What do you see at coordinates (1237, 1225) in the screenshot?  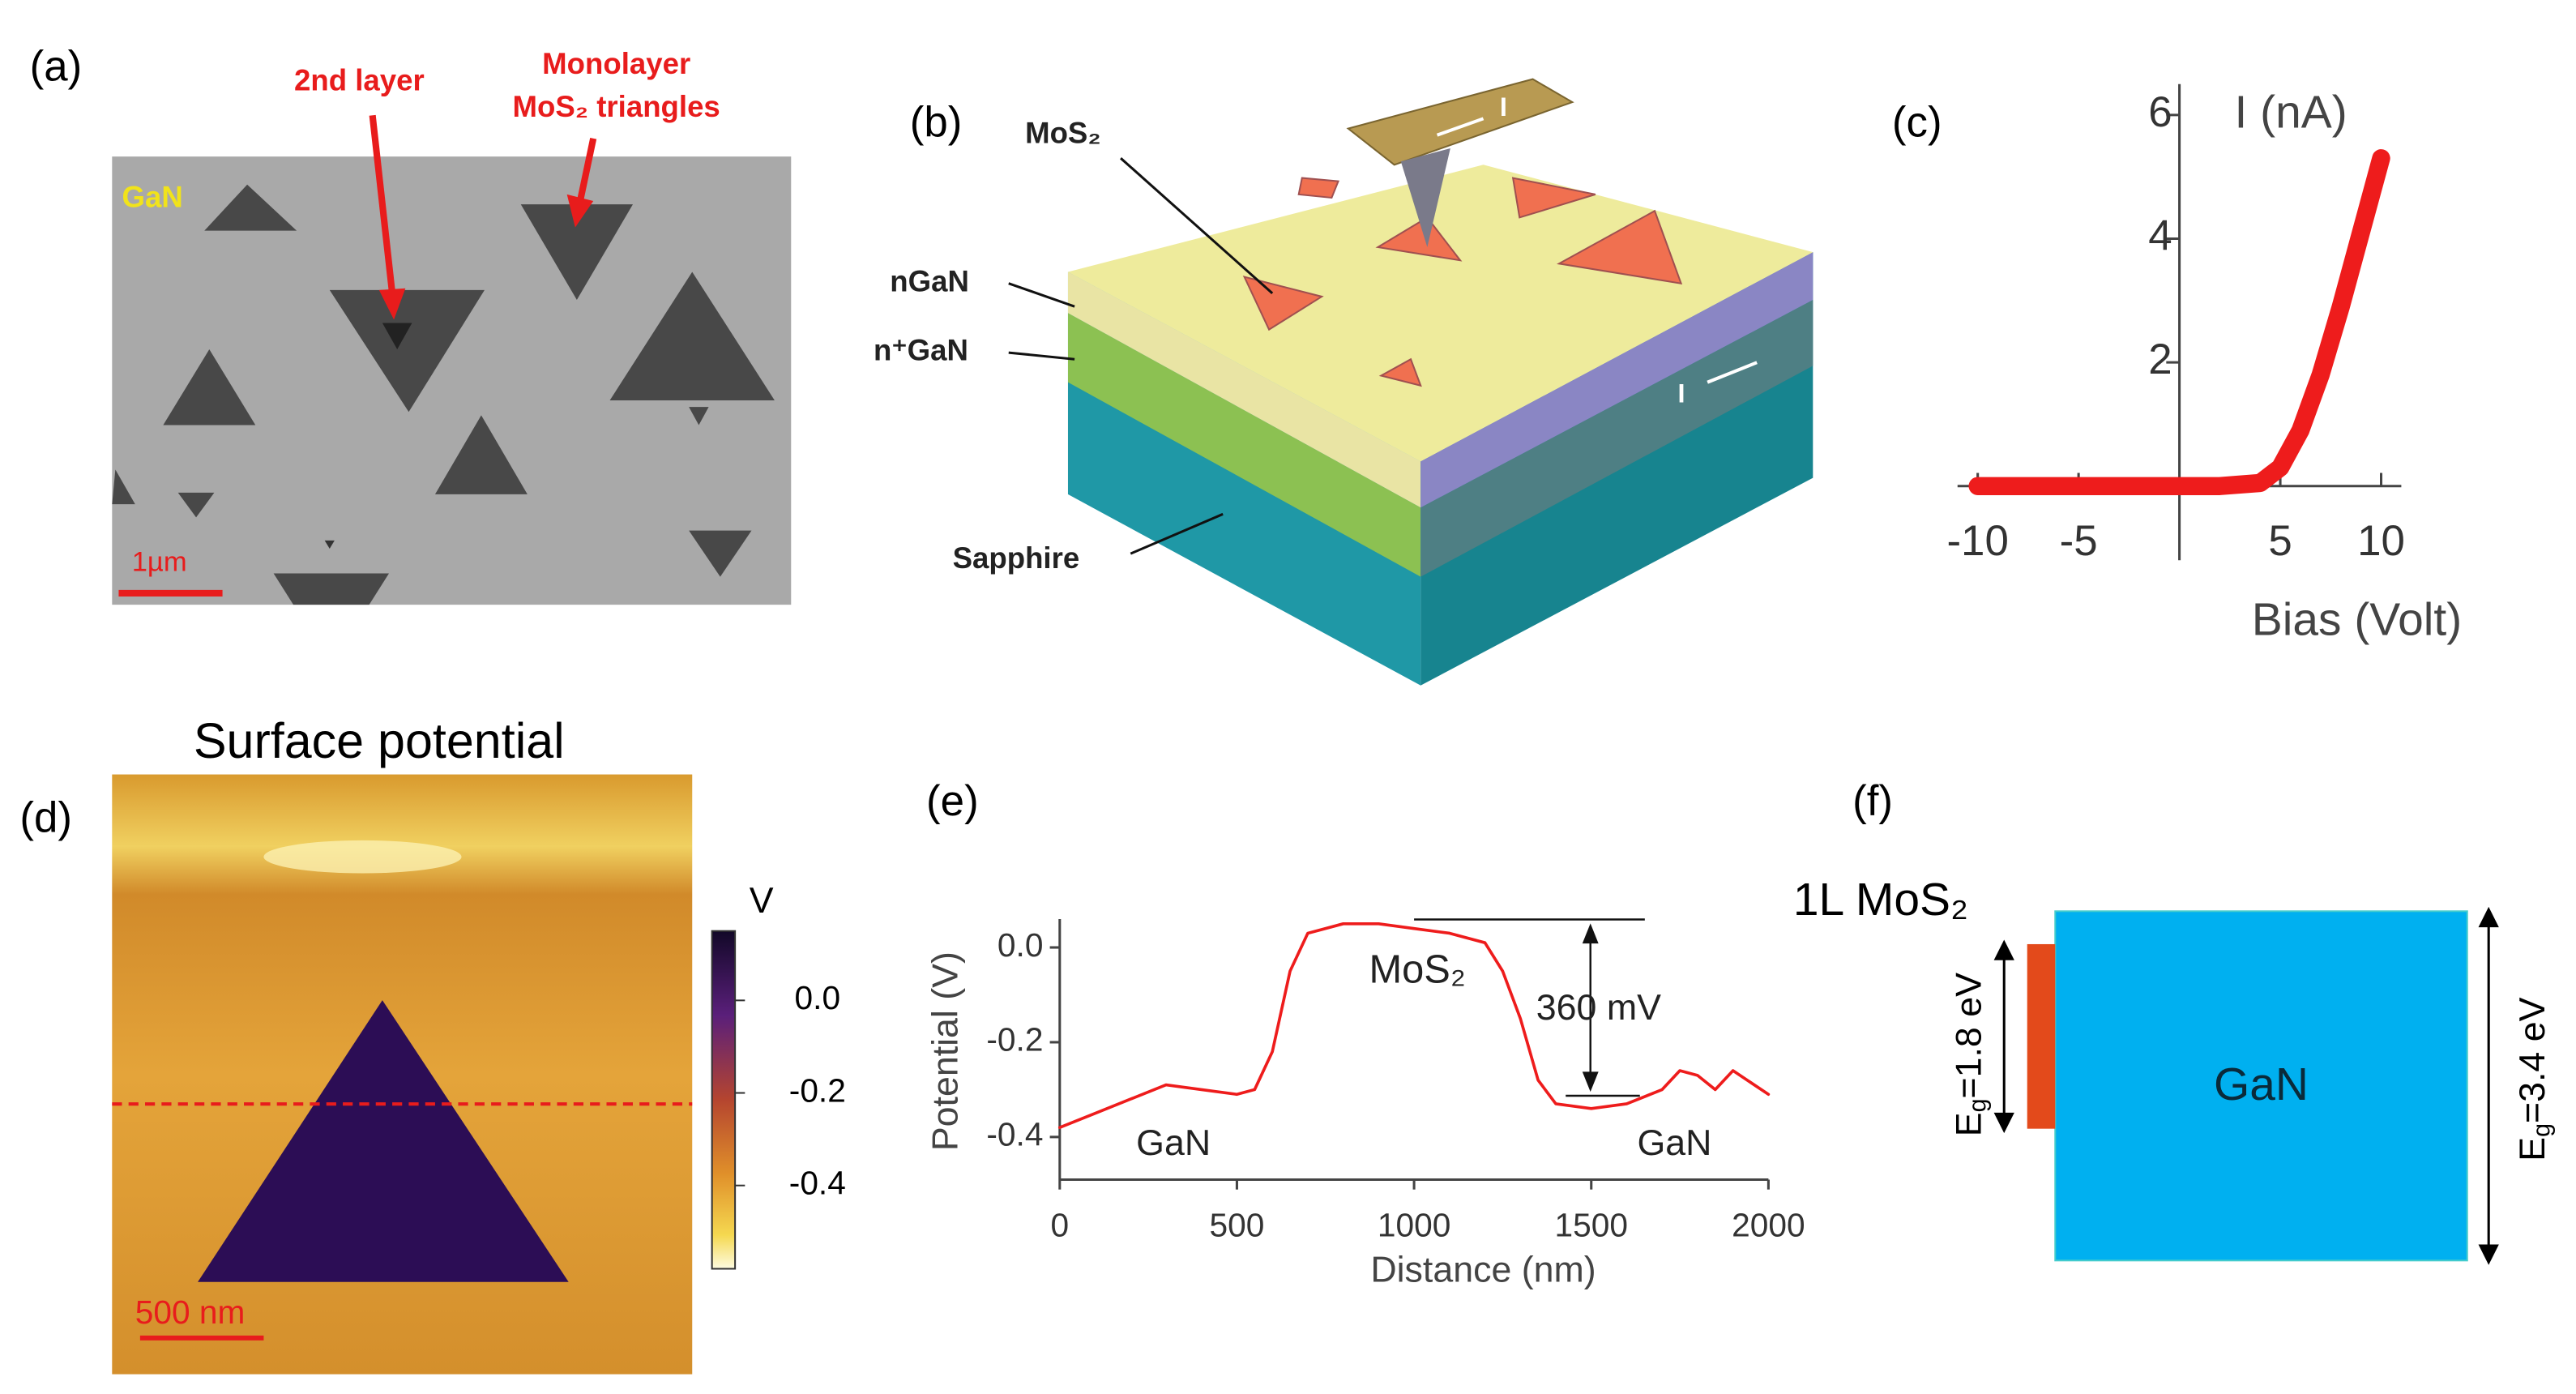 I see `x-tick-label: 500` at bounding box center [1237, 1225].